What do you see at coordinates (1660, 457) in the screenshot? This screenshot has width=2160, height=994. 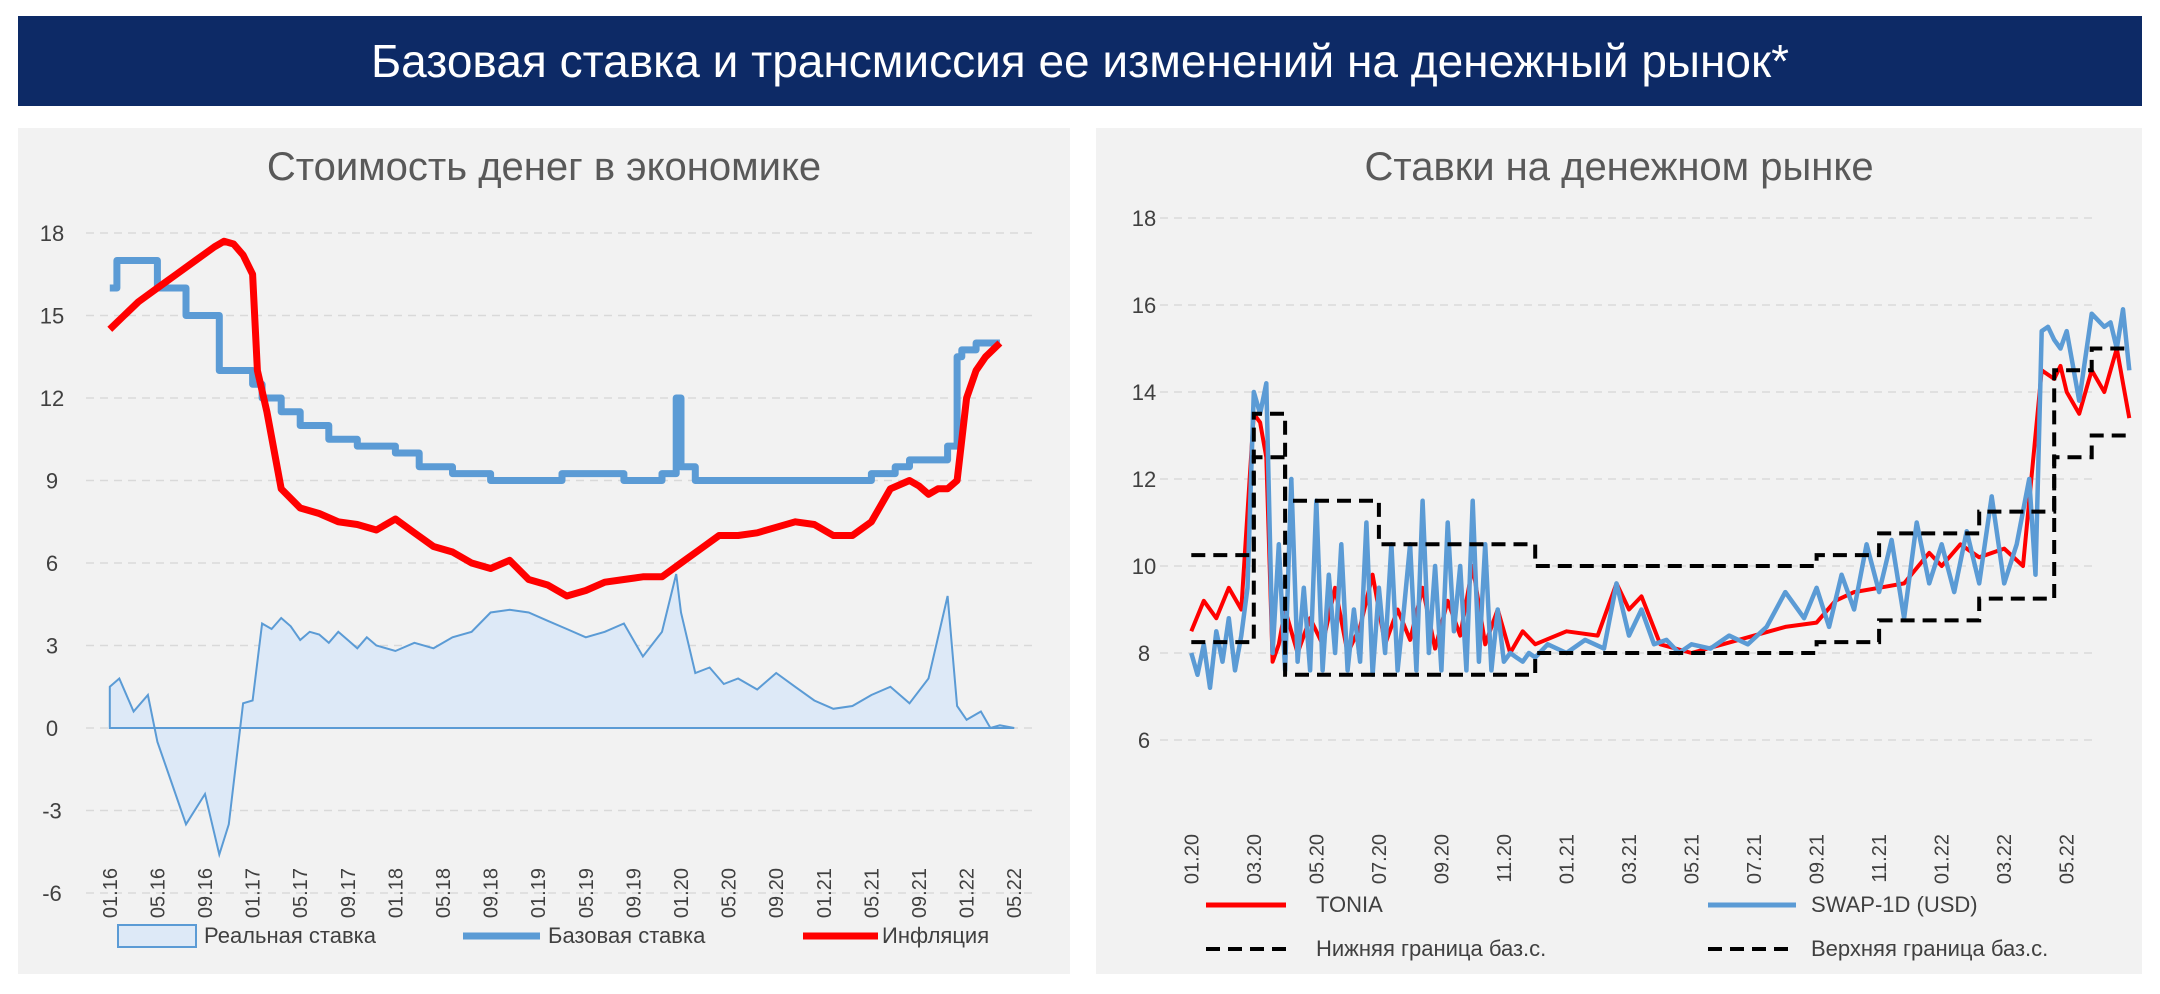 I see `series-line-upper-bound` at bounding box center [1660, 457].